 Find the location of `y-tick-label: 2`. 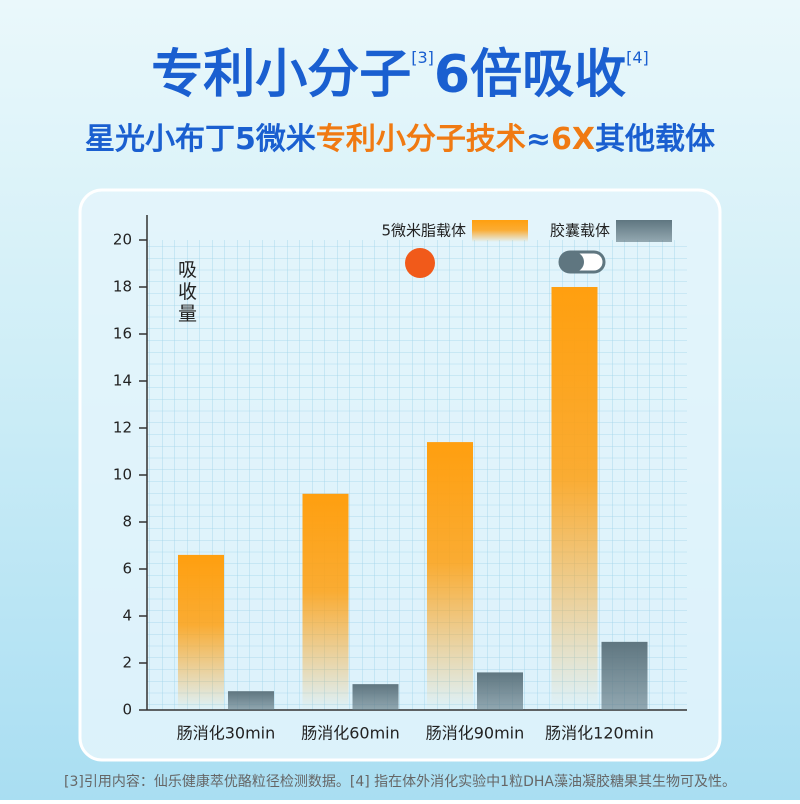

y-tick-label: 2 is located at coordinates (127, 663).